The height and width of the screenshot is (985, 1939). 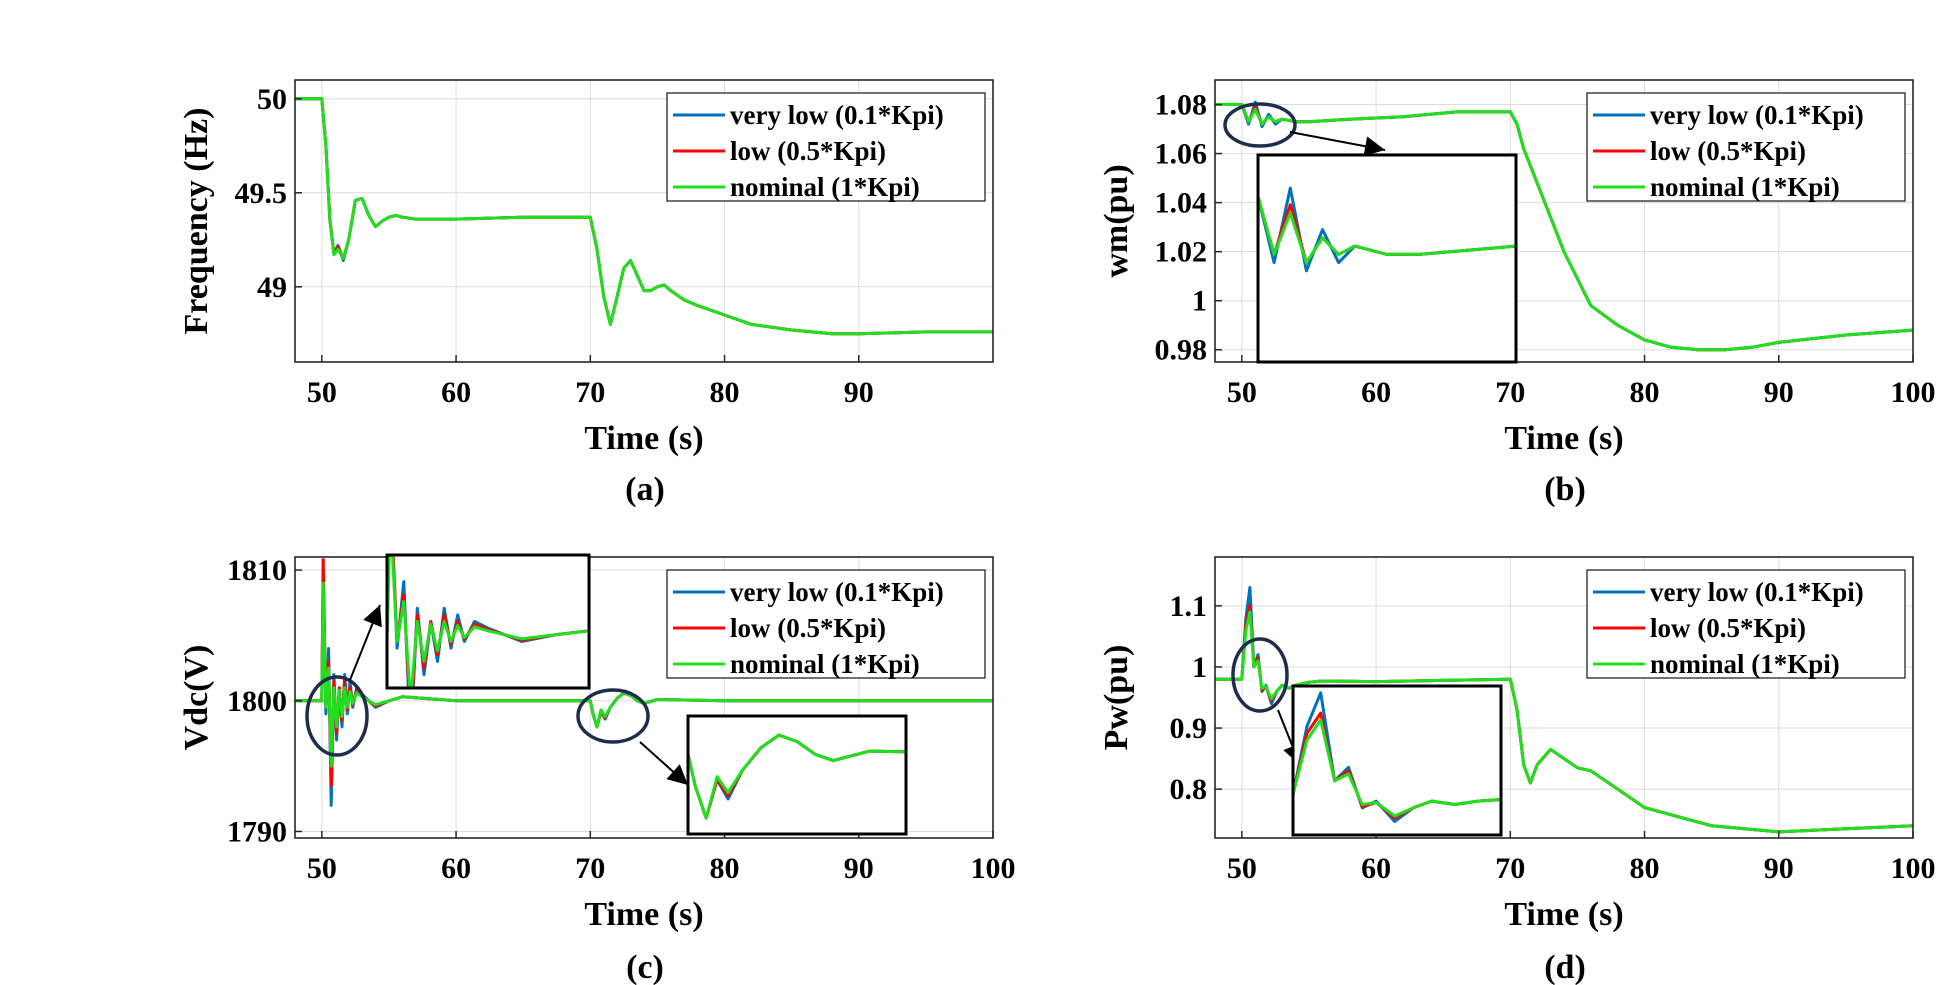 What do you see at coordinates (1181, 203) in the screenshot?
I see `y-tick-label: 1.04` at bounding box center [1181, 203].